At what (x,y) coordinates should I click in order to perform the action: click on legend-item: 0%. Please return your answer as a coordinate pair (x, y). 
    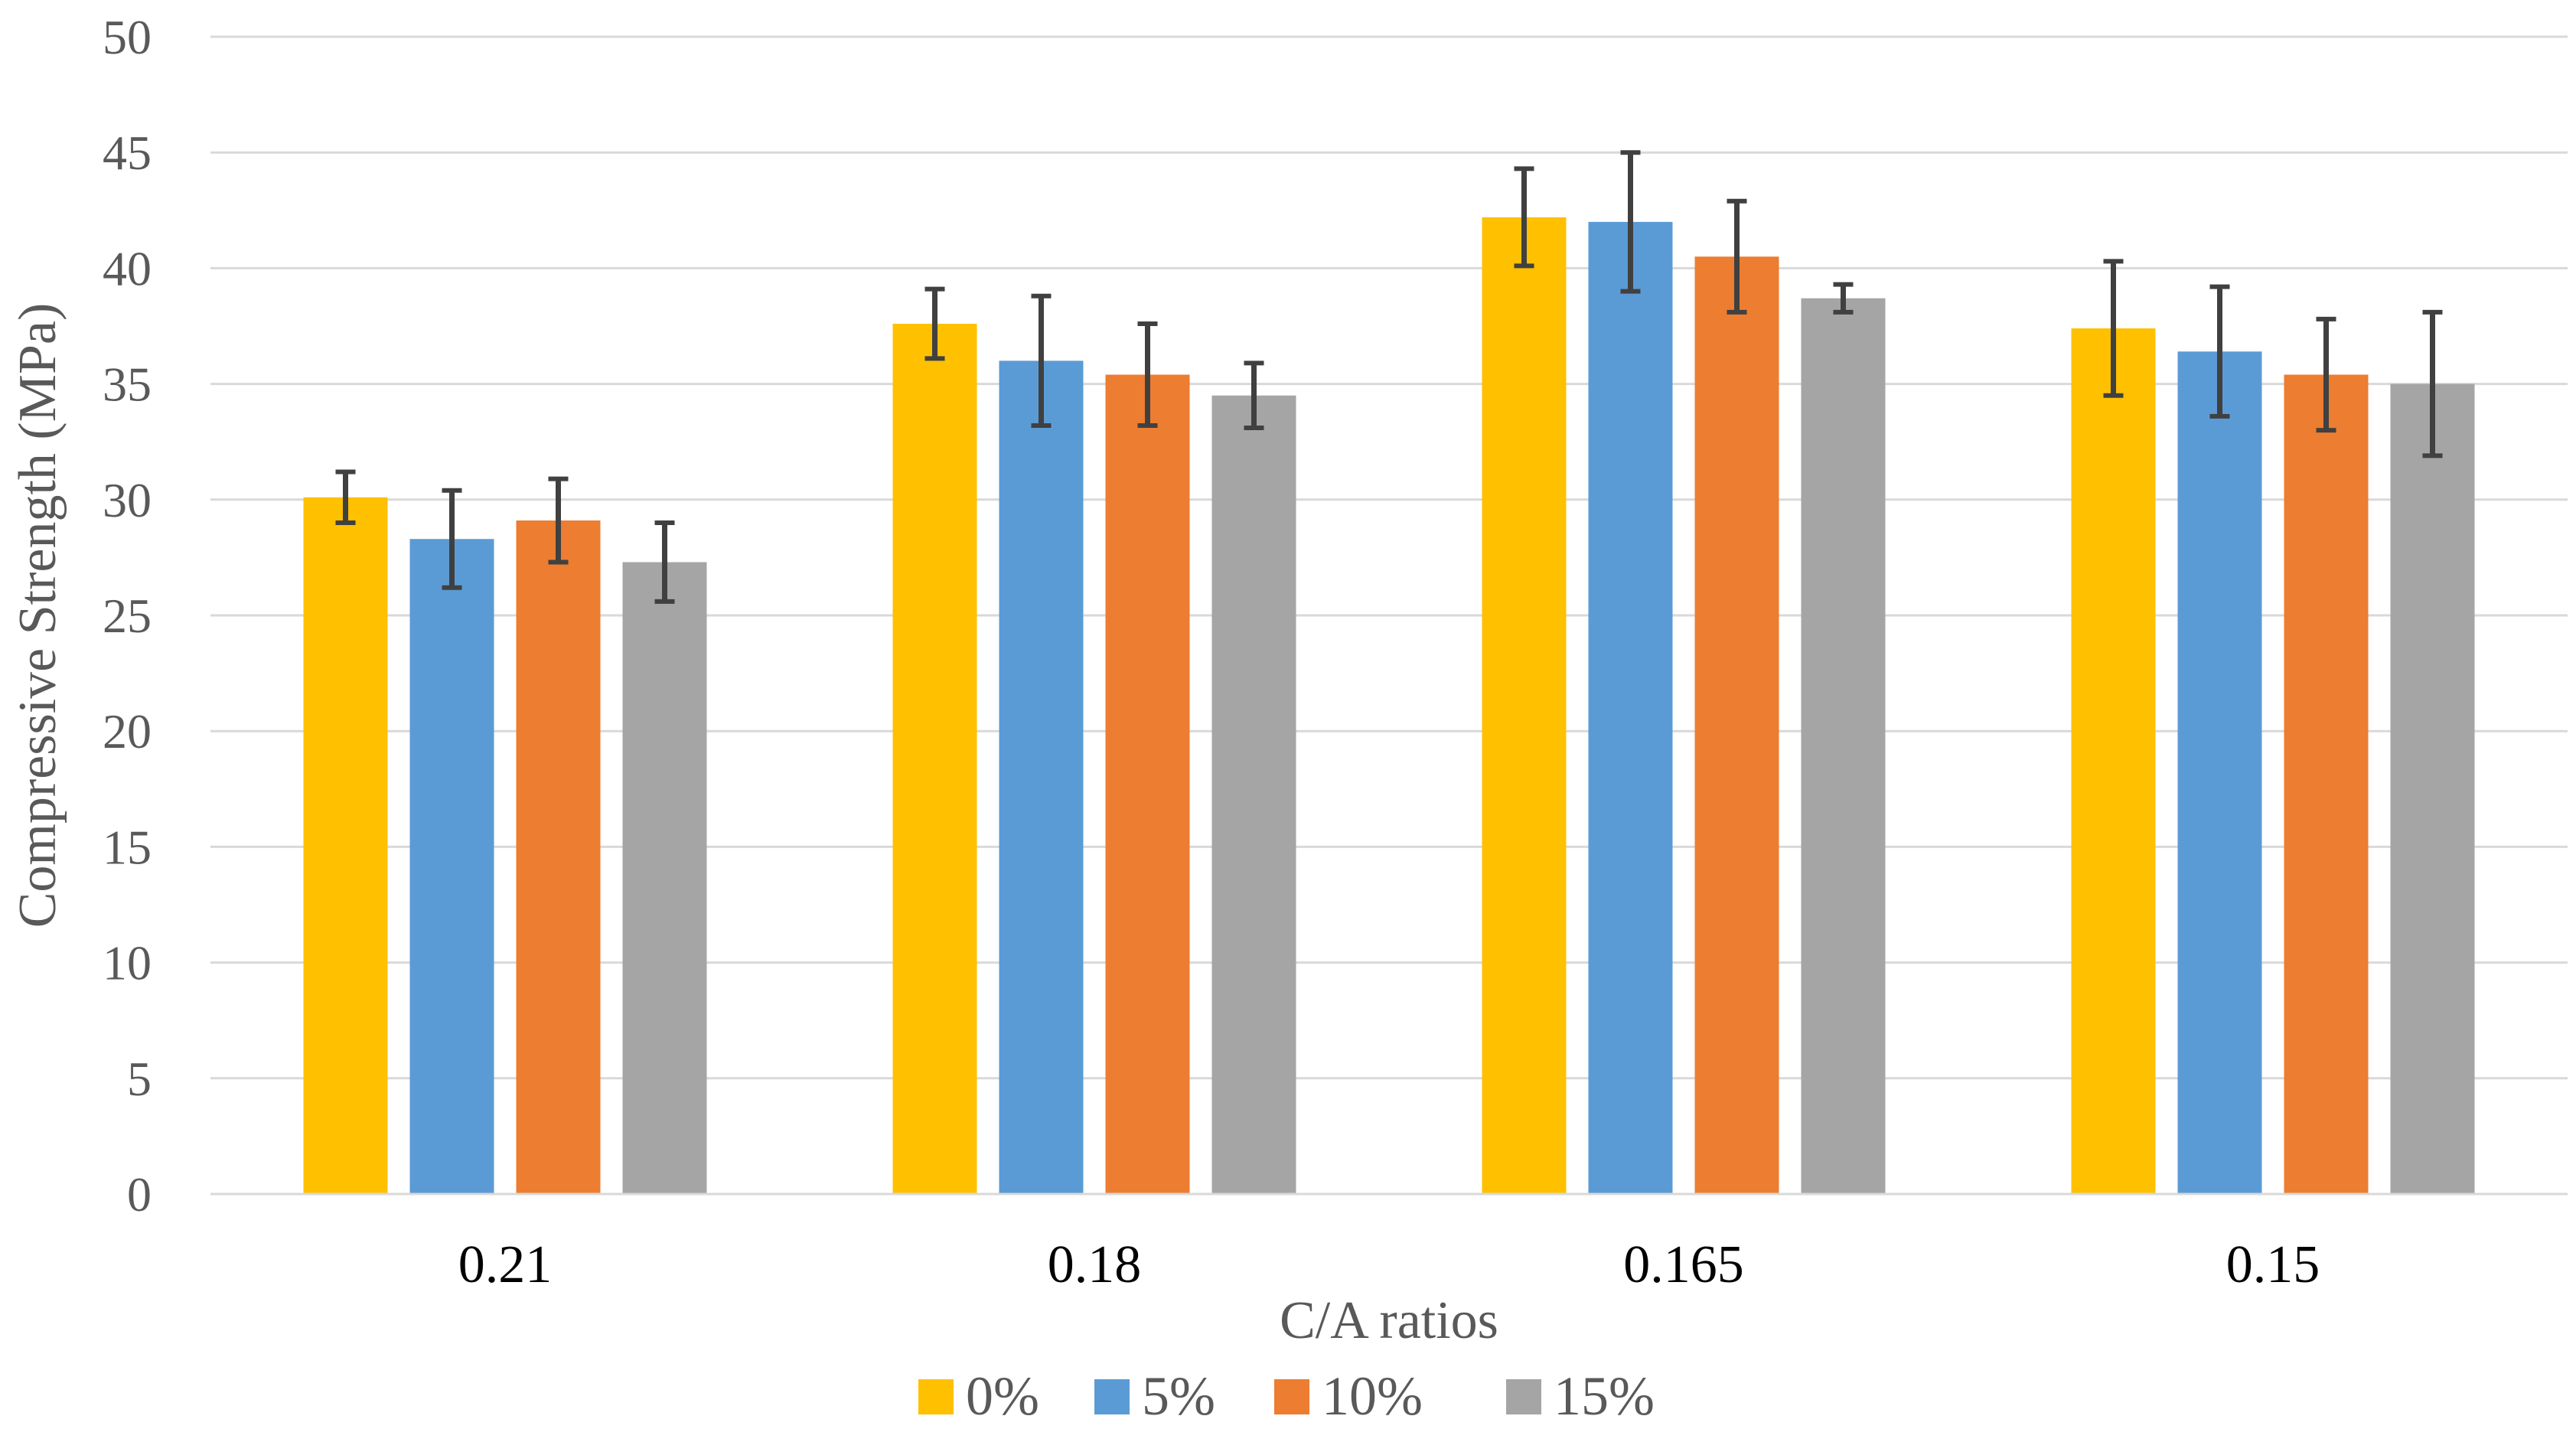
    Looking at the image, I should click on (979, 1396).